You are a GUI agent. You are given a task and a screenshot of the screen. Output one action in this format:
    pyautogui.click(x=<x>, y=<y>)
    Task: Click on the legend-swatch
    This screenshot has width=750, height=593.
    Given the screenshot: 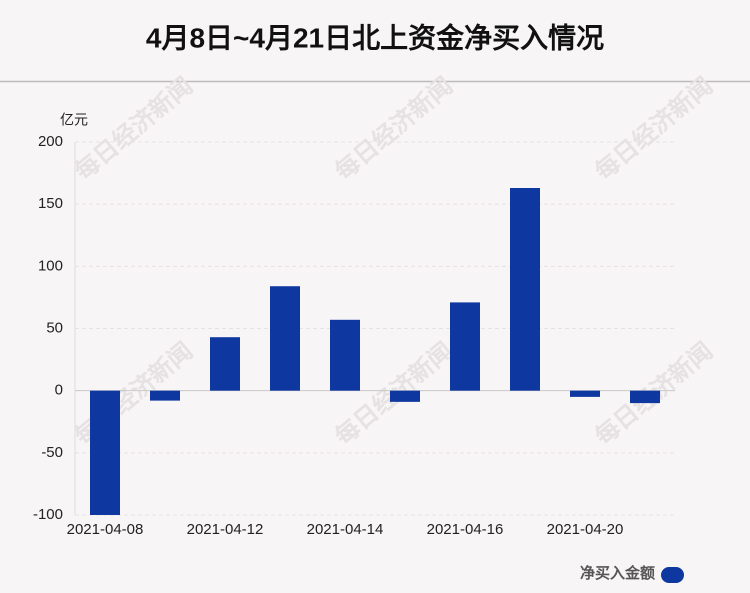 What is the action you would take?
    pyautogui.click(x=672, y=575)
    